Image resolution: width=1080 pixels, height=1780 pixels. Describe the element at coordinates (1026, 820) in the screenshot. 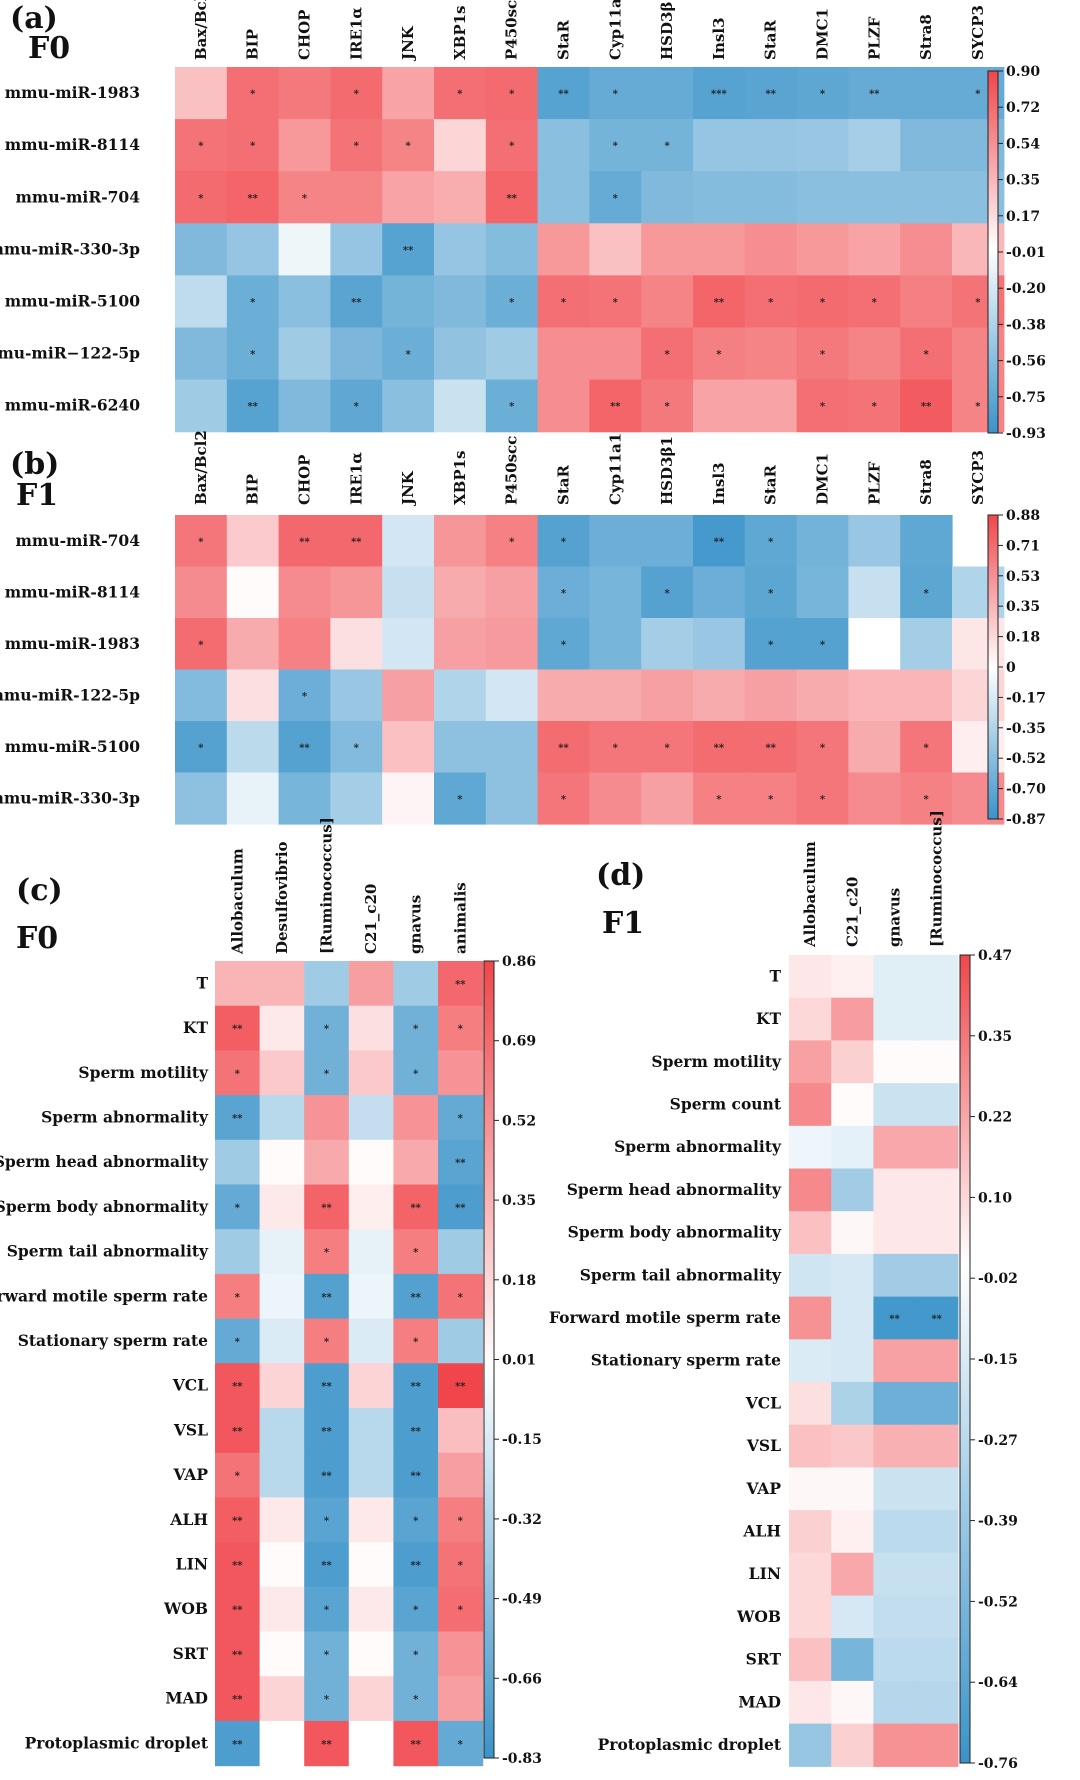

I see `colorbar-tick-label: -0.87` at that location.